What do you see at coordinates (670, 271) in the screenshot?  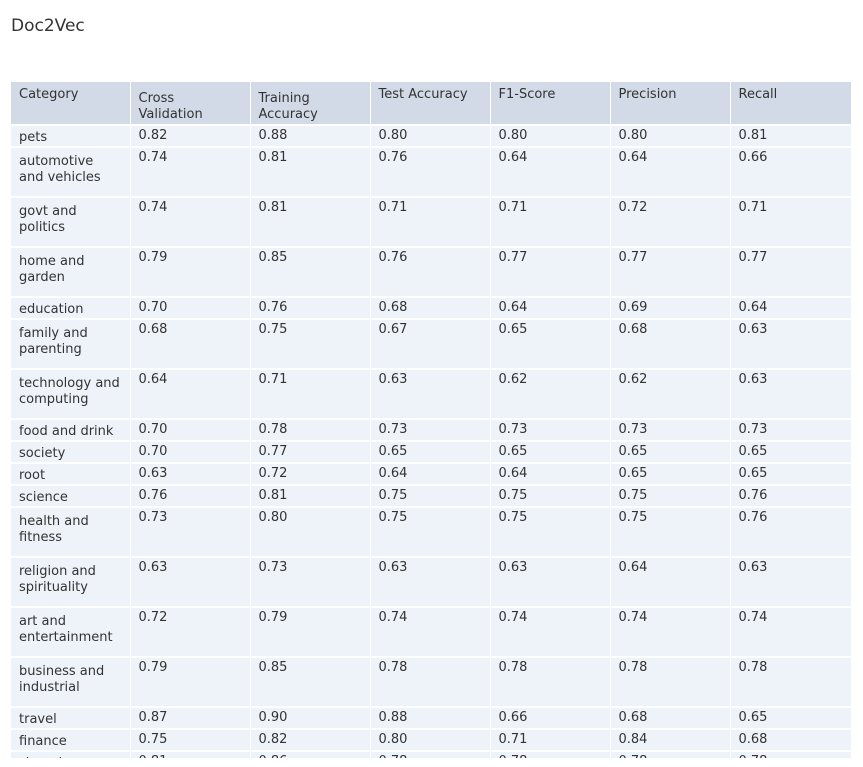 I see `cell-precision: 0.77` at bounding box center [670, 271].